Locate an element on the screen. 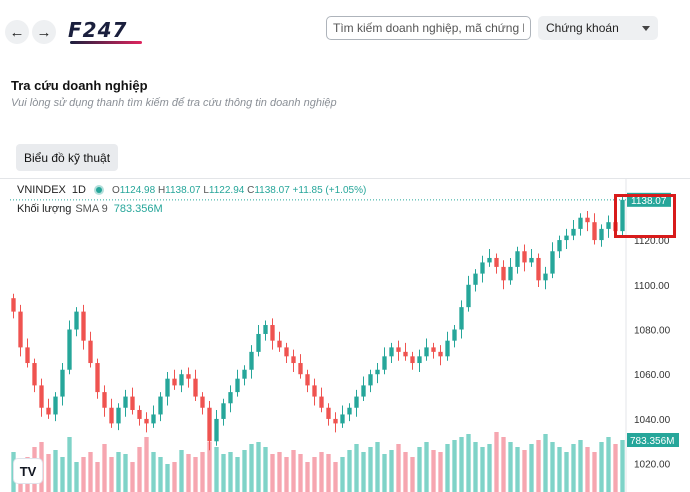 This screenshot has height=492, width=690. volume-legend: Khối lượng SMA 9 783.356M is located at coordinates (90, 209).